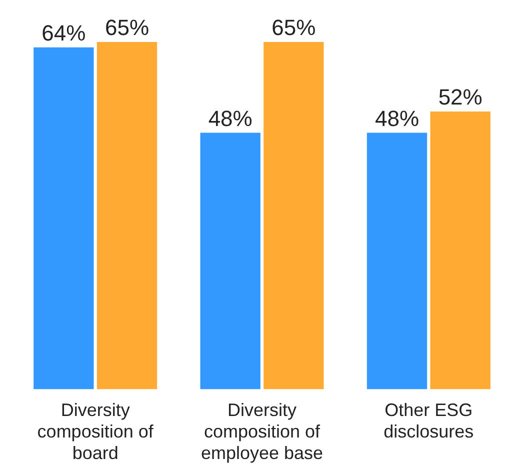 This screenshot has height=476, width=524. Describe the element at coordinates (95, 432) in the screenshot. I see `x-tick-label: Diversity composition of board` at that location.